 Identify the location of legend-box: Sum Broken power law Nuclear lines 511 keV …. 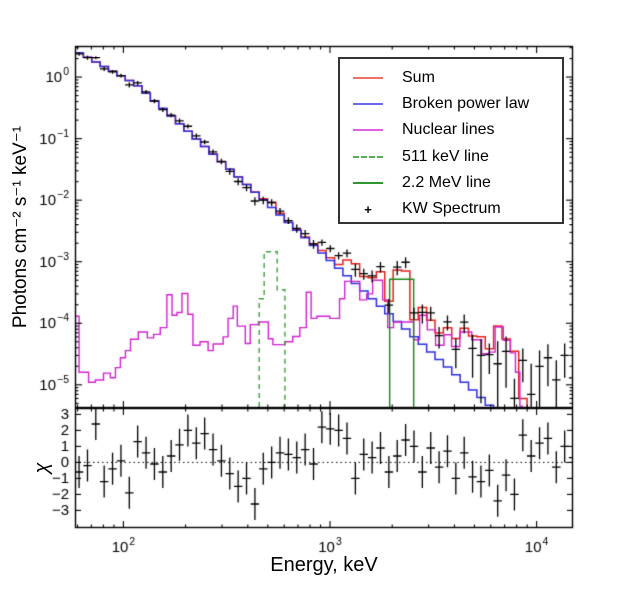
(451, 140).